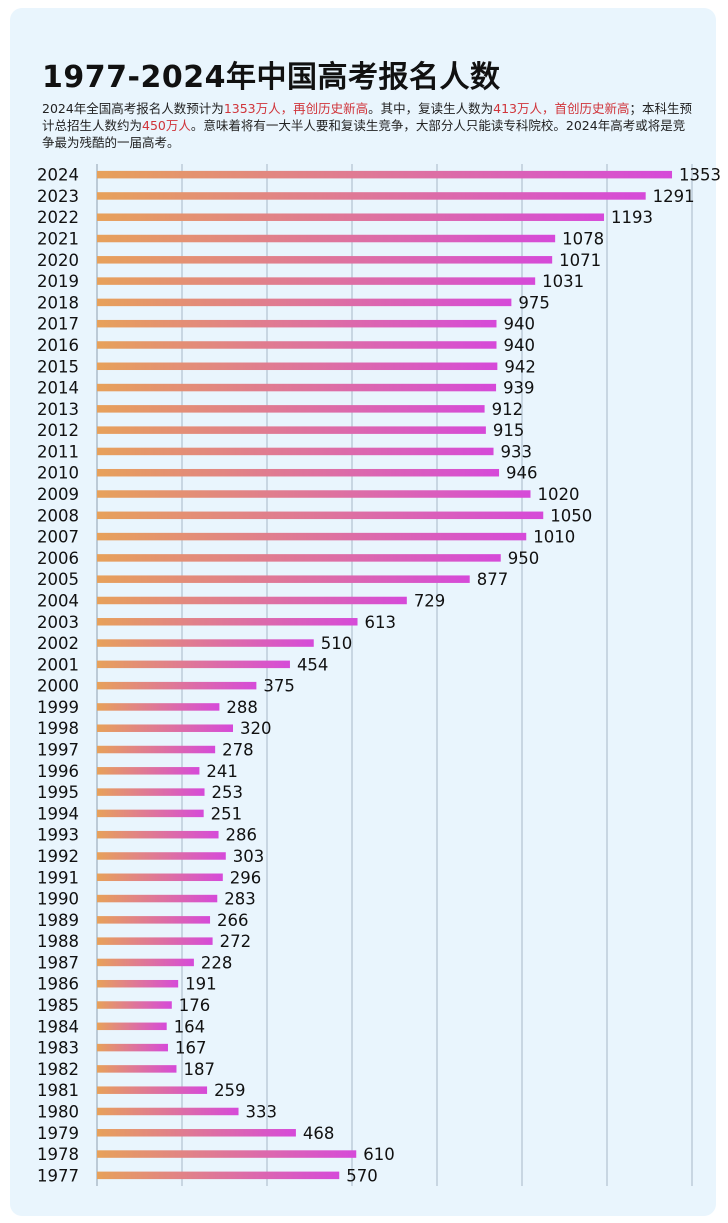 The height and width of the screenshot is (1223, 728). Describe the element at coordinates (58, 835) in the screenshot. I see `year-label-1993: 1993` at that location.